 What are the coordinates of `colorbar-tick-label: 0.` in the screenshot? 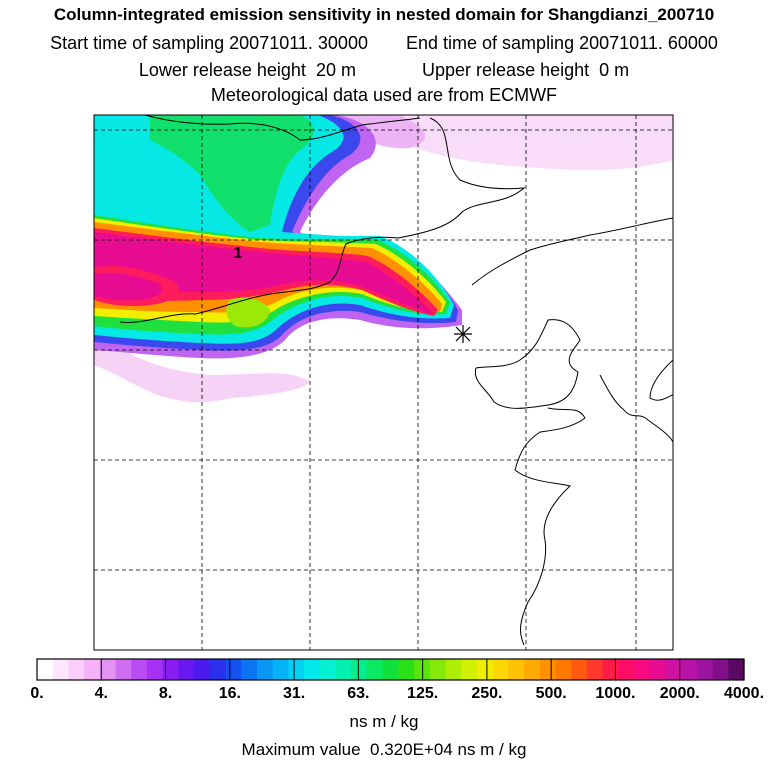 It's located at (37, 693).